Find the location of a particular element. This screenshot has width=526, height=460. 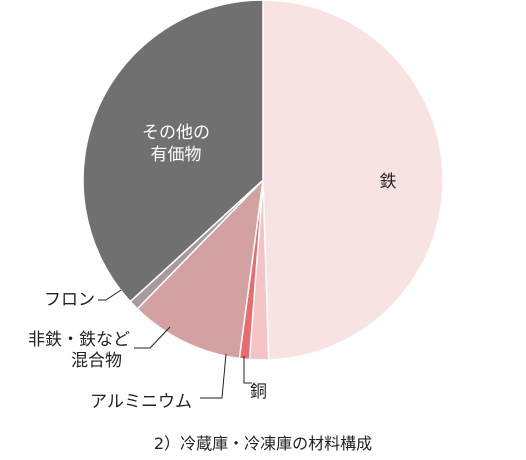

slice-label-4: フロン is located at coordinates (69, 300).